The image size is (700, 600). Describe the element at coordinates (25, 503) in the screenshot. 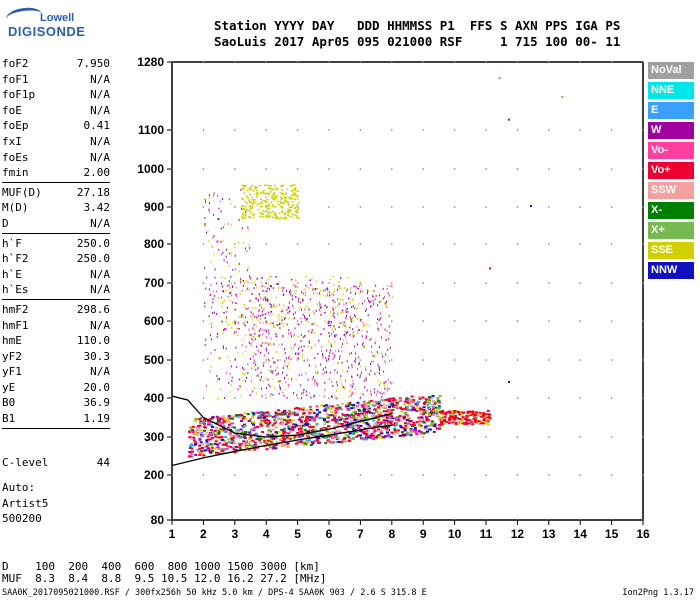

I see `auto-program: Artist5` at that location.